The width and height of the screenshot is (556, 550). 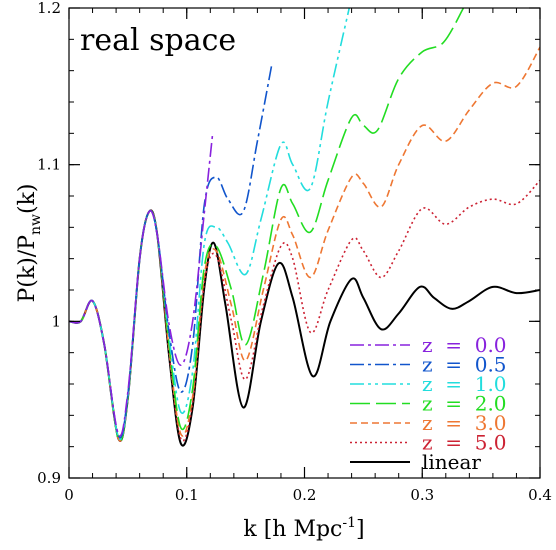 I want to click on legend-label: z = 3.0, so click(x=464, y=423).